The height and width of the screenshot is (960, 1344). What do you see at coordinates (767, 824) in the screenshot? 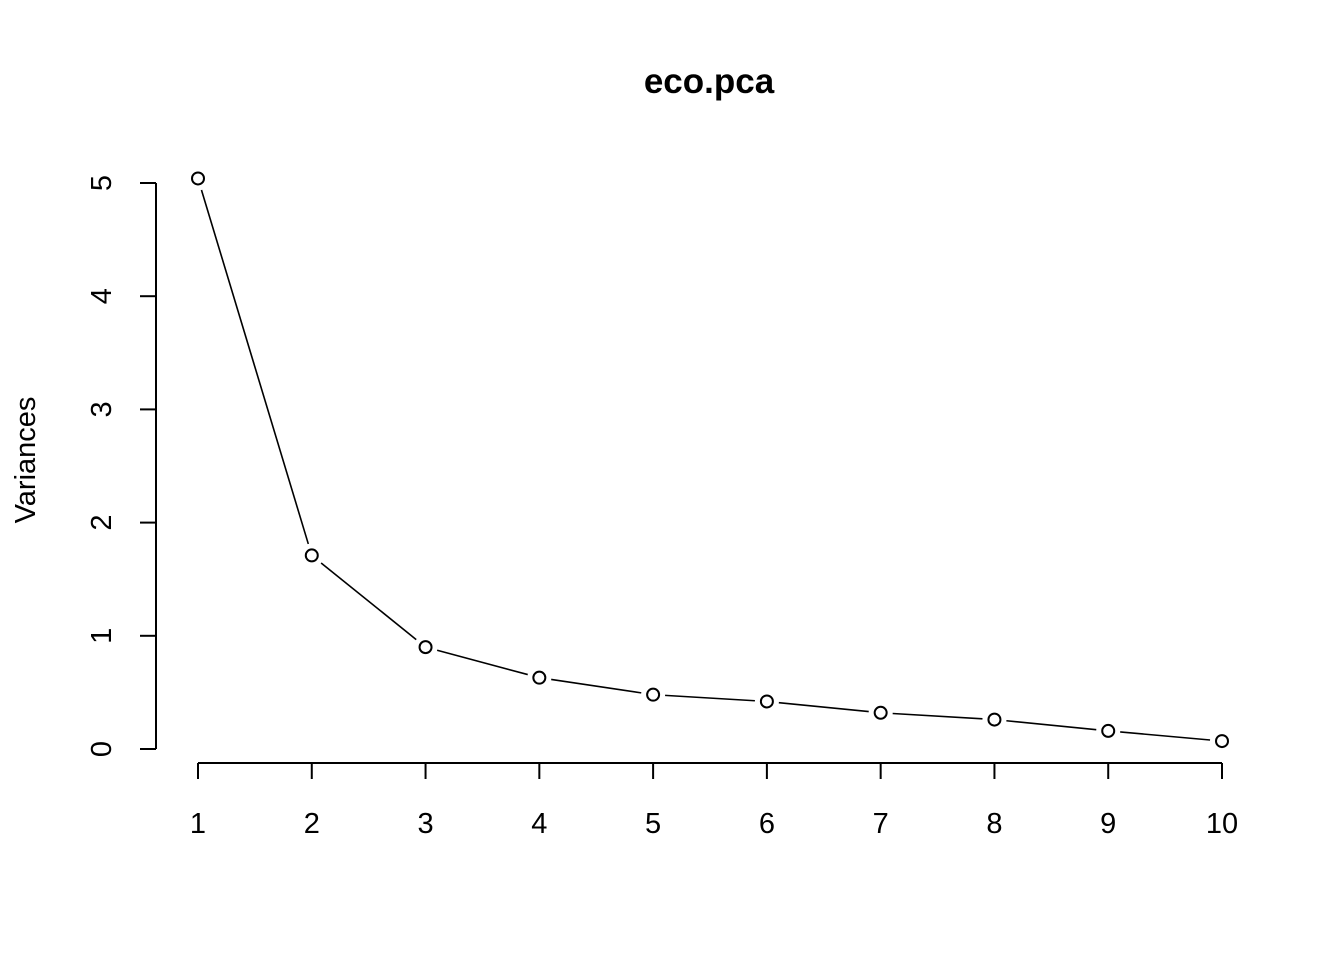
I see `x-tick-label: 6` at bounding box center [767, 824].